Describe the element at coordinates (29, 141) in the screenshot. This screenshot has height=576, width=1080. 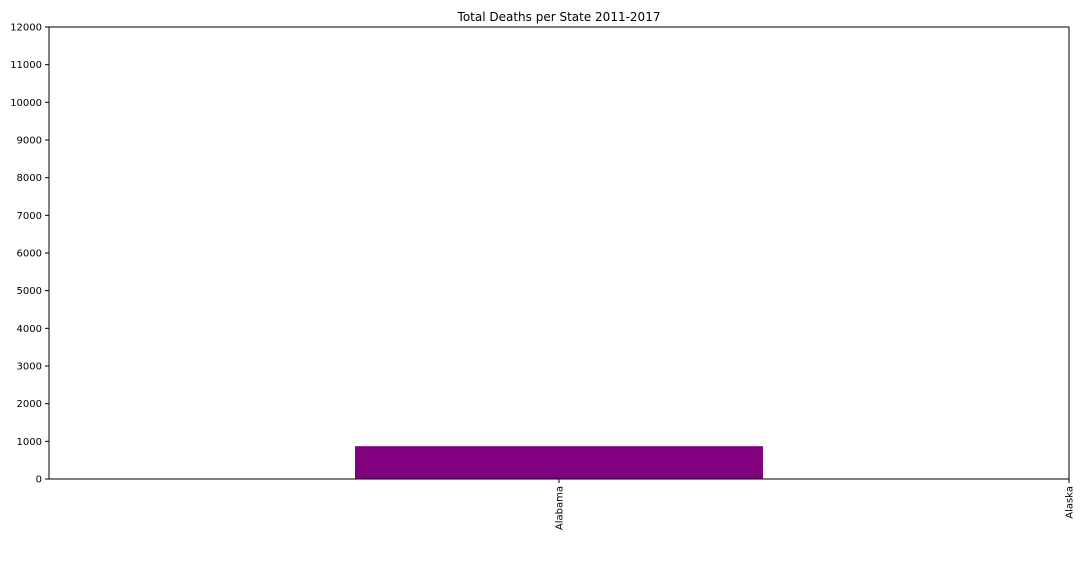
I see `y-tick-label-9000: 9000` at that location.